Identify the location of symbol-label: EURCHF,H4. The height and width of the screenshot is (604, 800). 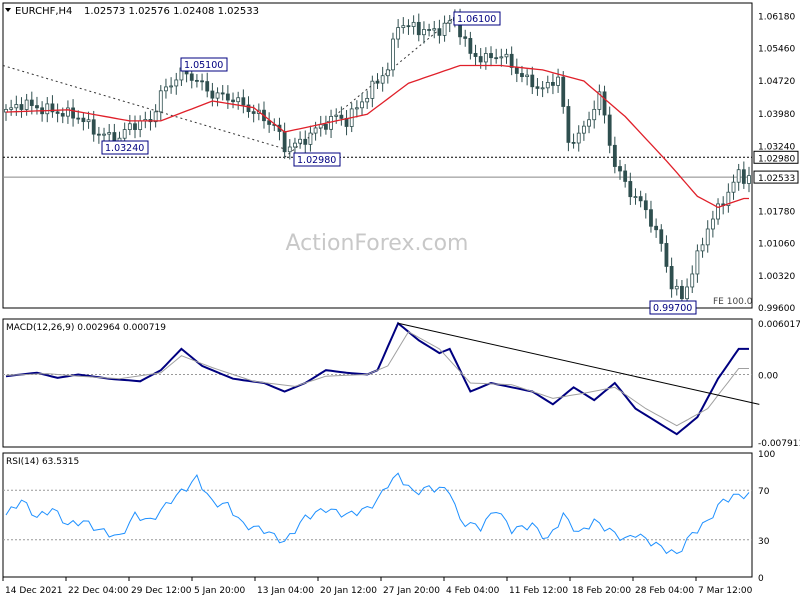
(43, 11).